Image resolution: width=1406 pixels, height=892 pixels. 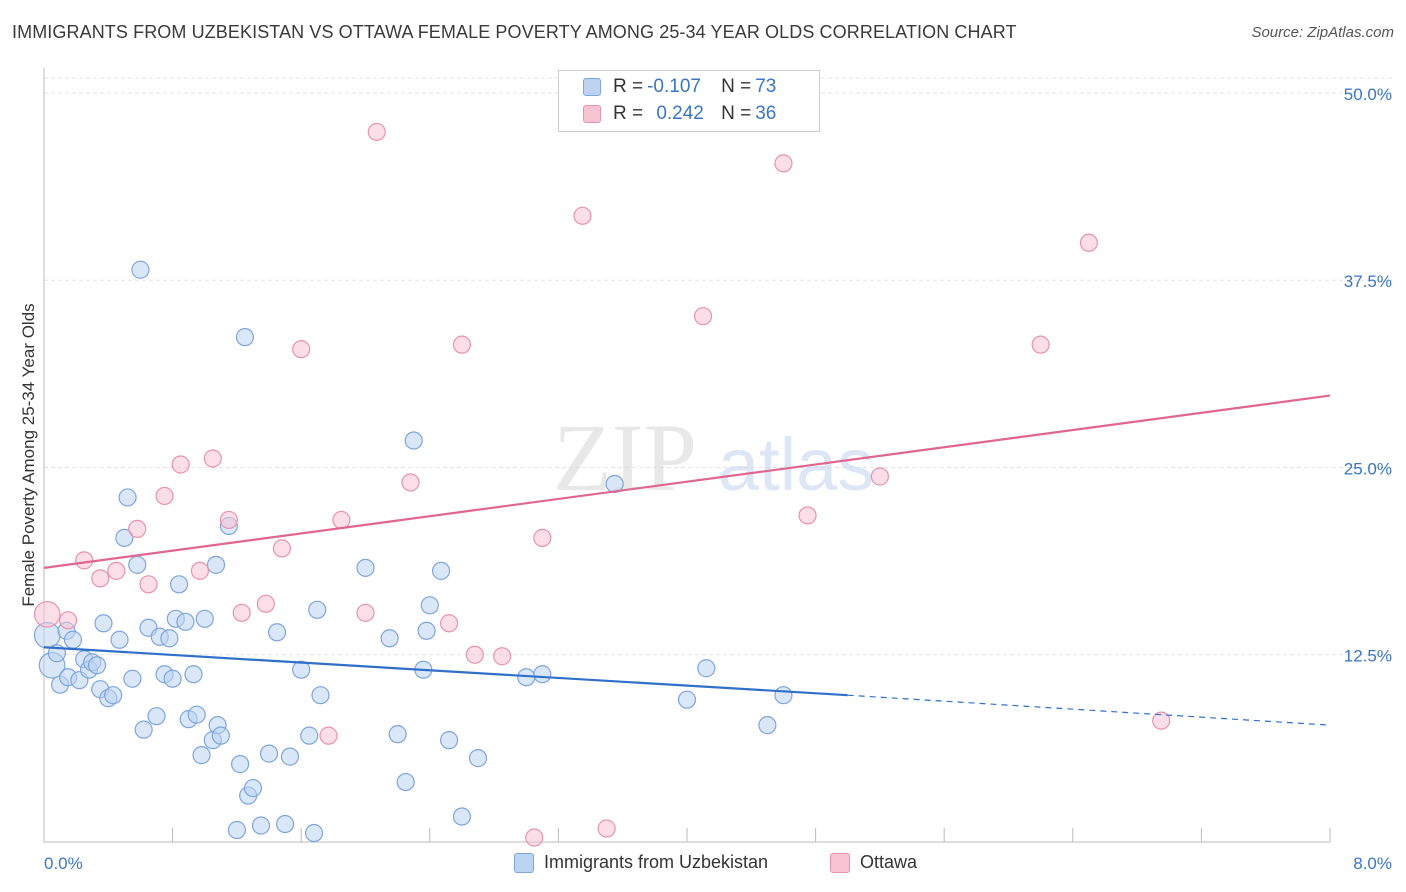 What do you see at coordinates (873, 862) in the screenshot?
I see `legend-item-ottawa: Ottawa` at bounding box center [873, 862].